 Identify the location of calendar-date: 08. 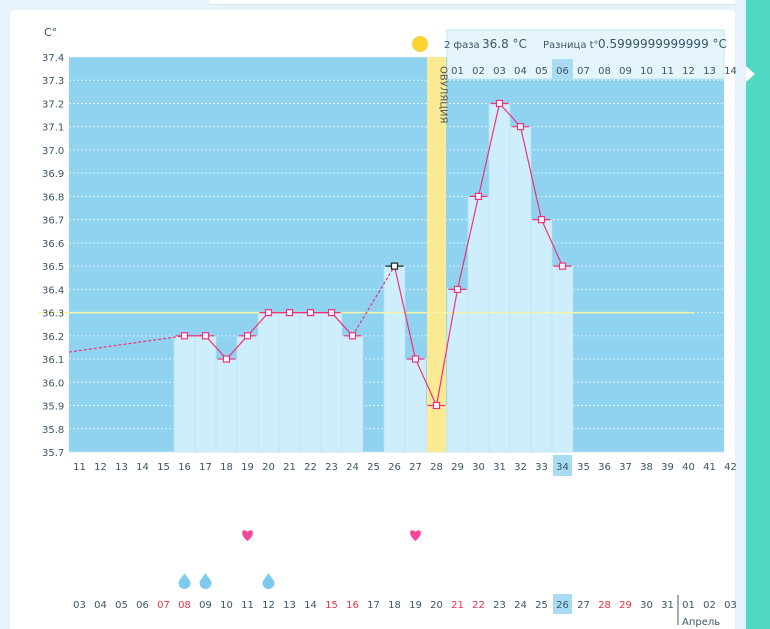
(184, 605).